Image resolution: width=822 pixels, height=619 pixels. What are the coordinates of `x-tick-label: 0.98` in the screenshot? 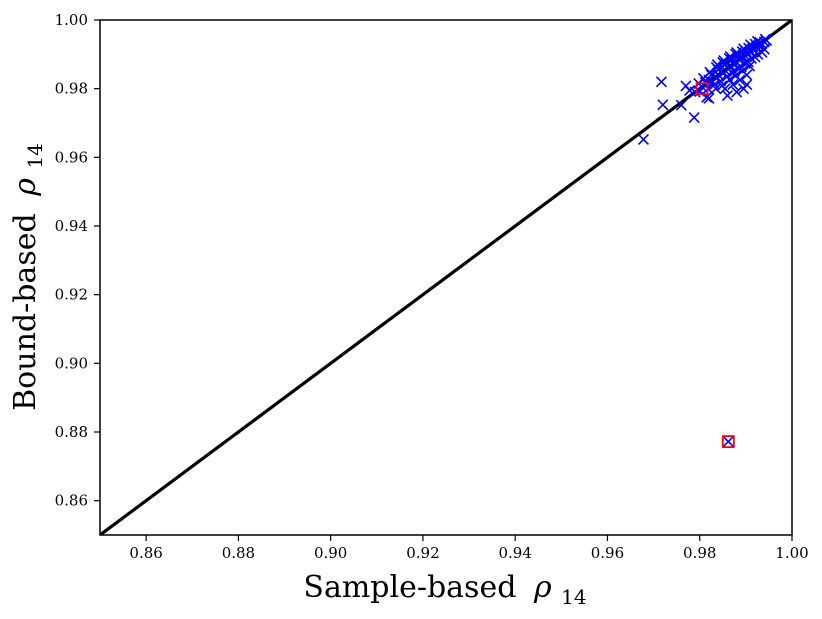 It's located at (699, 553).